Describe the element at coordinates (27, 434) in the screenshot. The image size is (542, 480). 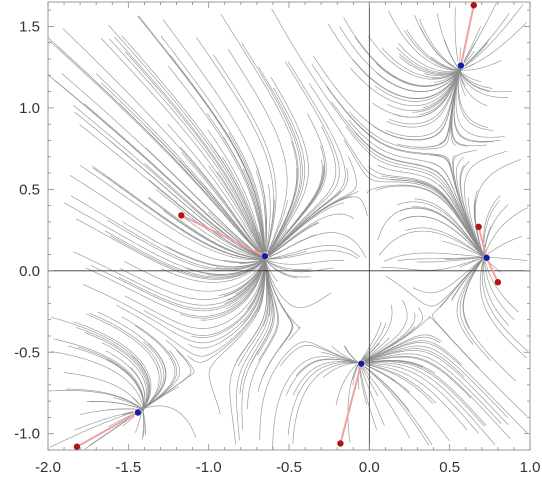
I see `y-tick-label: -1.0` at that location.